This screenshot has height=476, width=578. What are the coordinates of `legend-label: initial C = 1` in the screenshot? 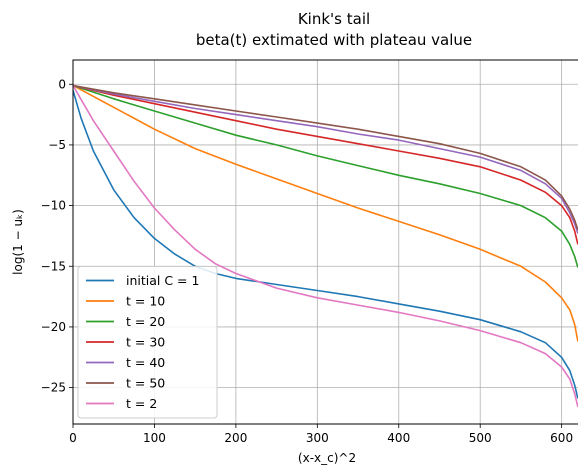 It's located at (162, 280).